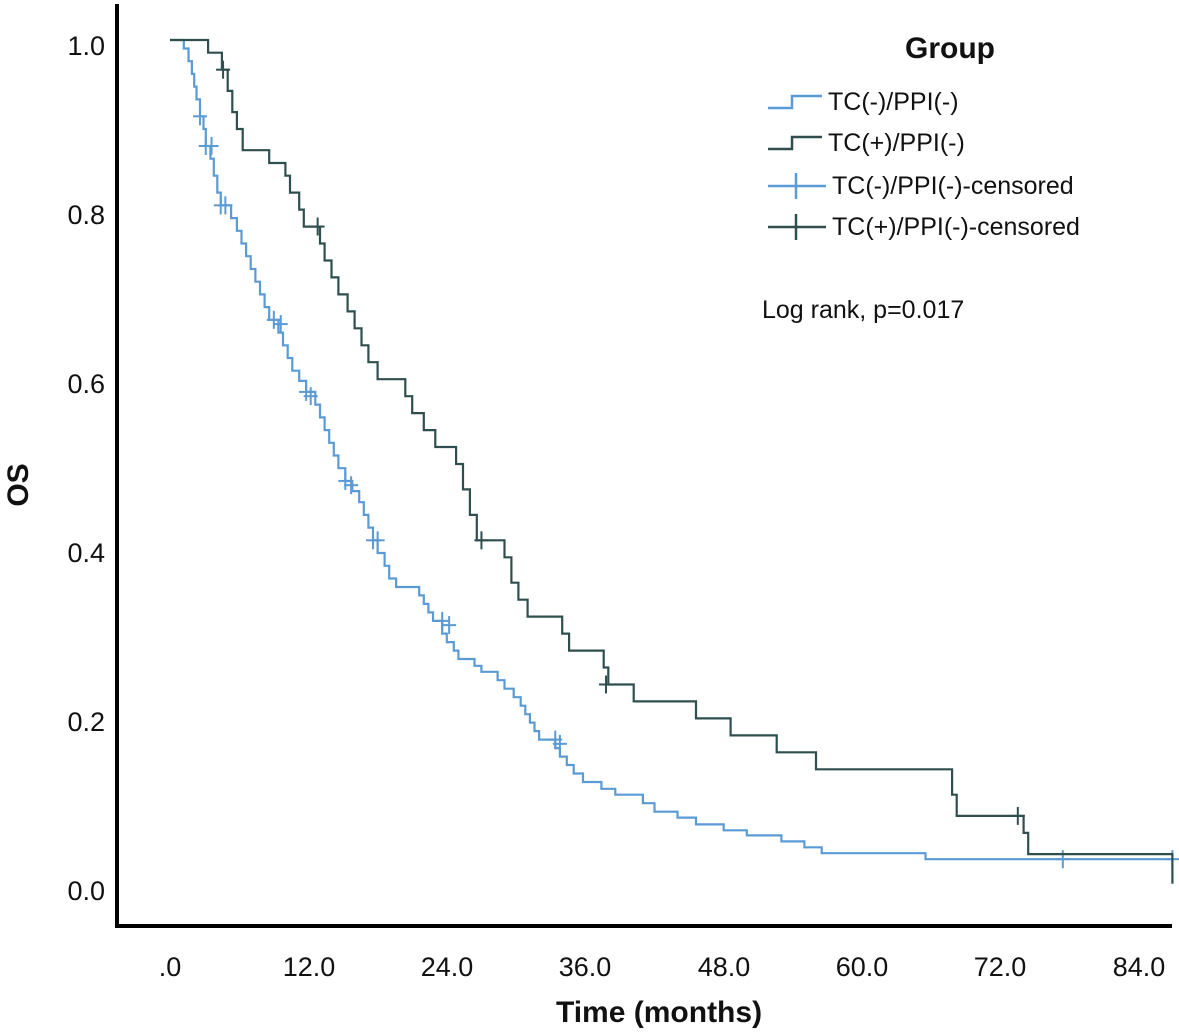 The height and width of the screenshot is (1032, 1179). I want to click on x-tick-label: 60.0, so click(862, 967).